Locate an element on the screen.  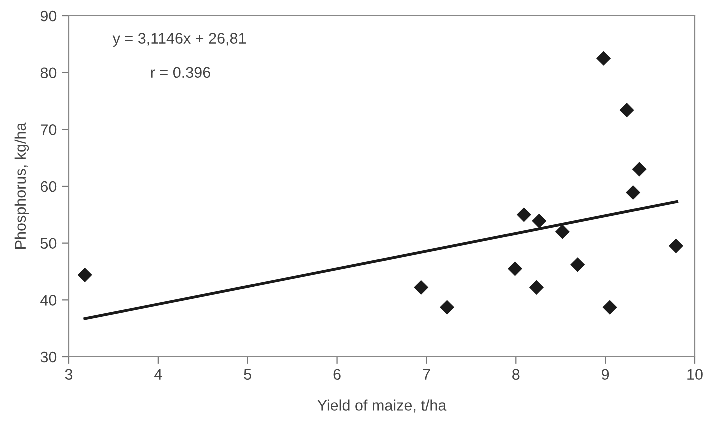
x-tick-label: 3 is located at coordinates (69, 374).